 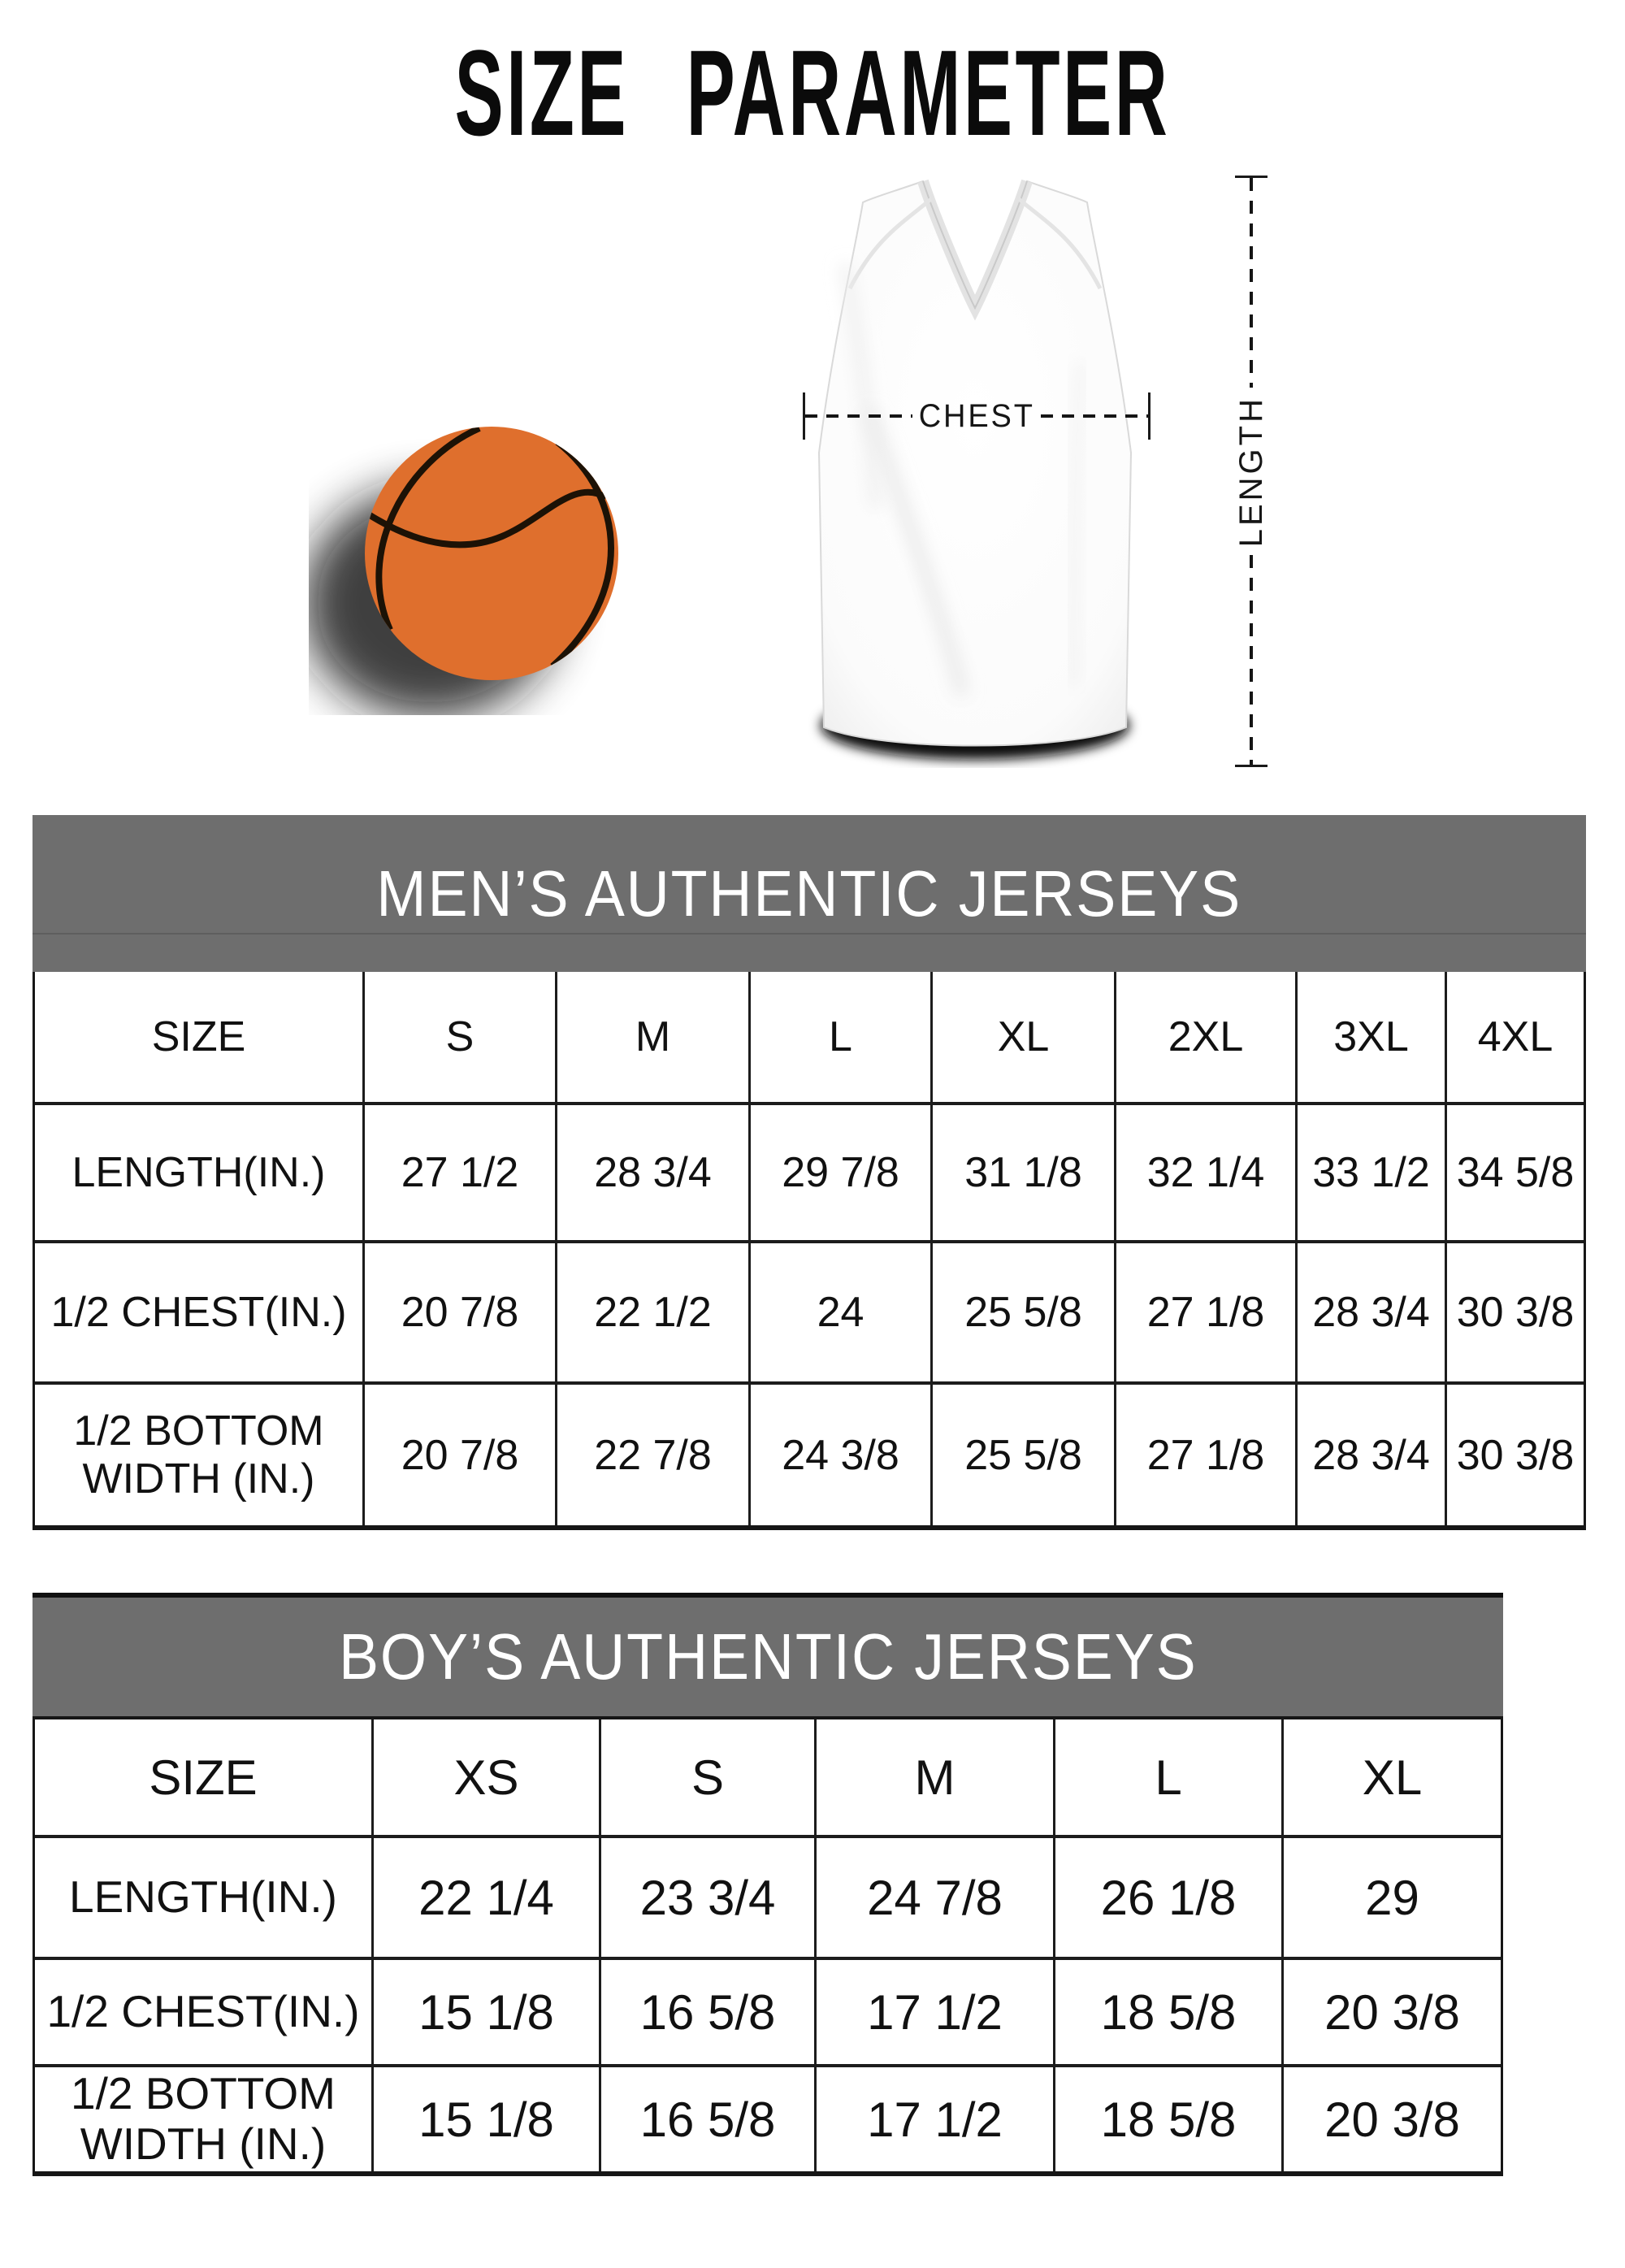 I want to click on boys-header-row: SIZE XS S M L XL, so click(x=768, y=1777).